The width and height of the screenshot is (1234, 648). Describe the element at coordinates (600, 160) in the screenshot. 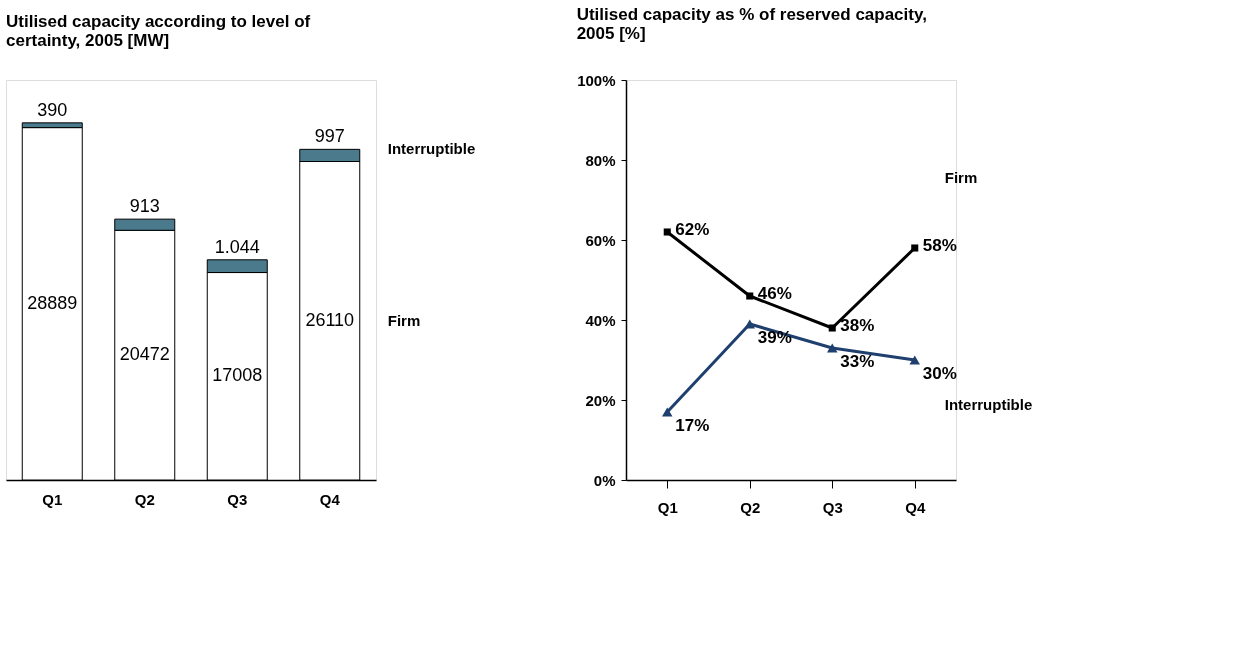

I see `y-tick-label: 80%` at that location.